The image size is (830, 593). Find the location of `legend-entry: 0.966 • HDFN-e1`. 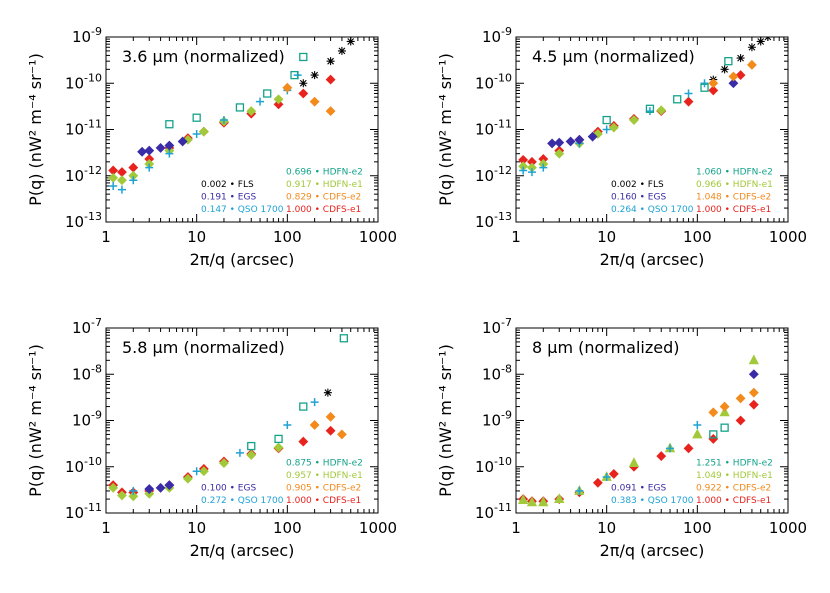

legend-entry: 0.966 • HDFN-e1 is located at coordinates (734, 185).